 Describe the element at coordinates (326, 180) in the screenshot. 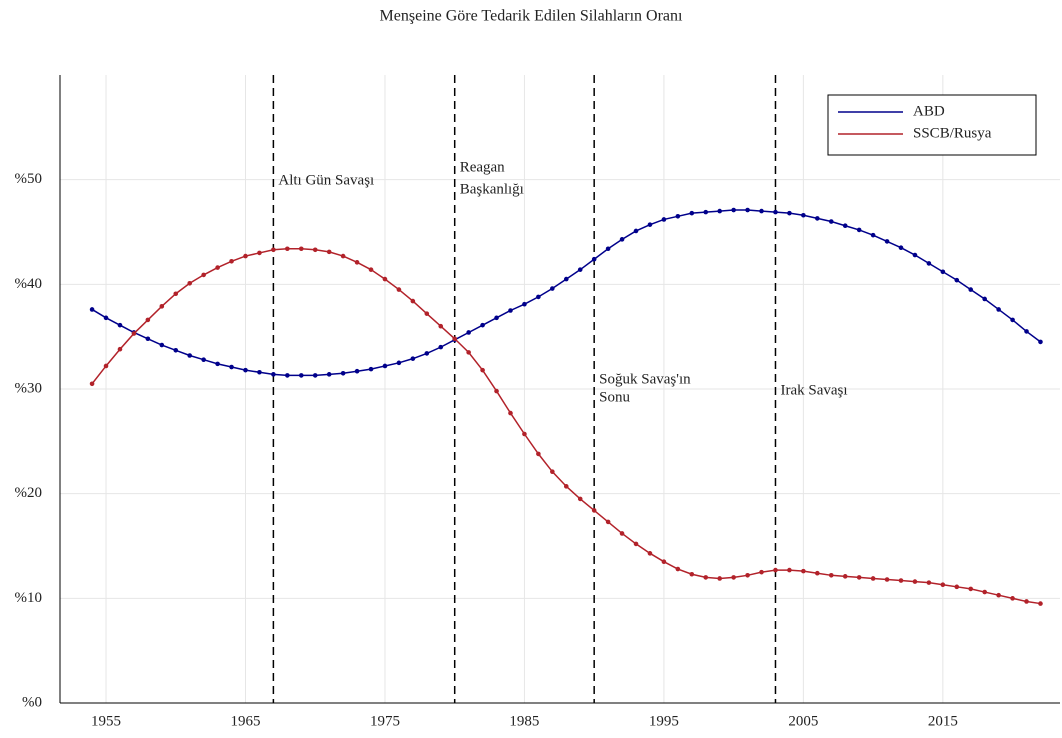

I see `event-label: Altı Gün Savaşı` at that location.